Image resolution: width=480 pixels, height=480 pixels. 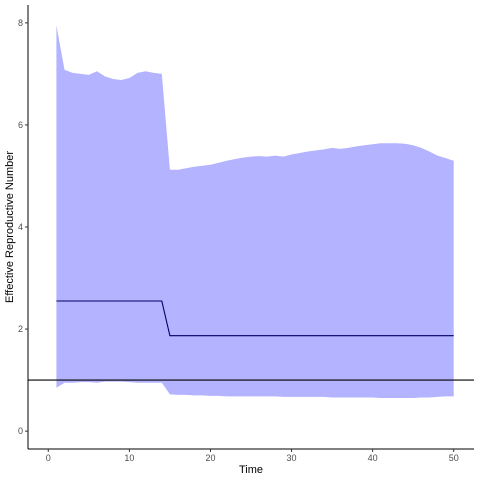 I want to click on y-tick-label: 6, so click(x=20, y=125).